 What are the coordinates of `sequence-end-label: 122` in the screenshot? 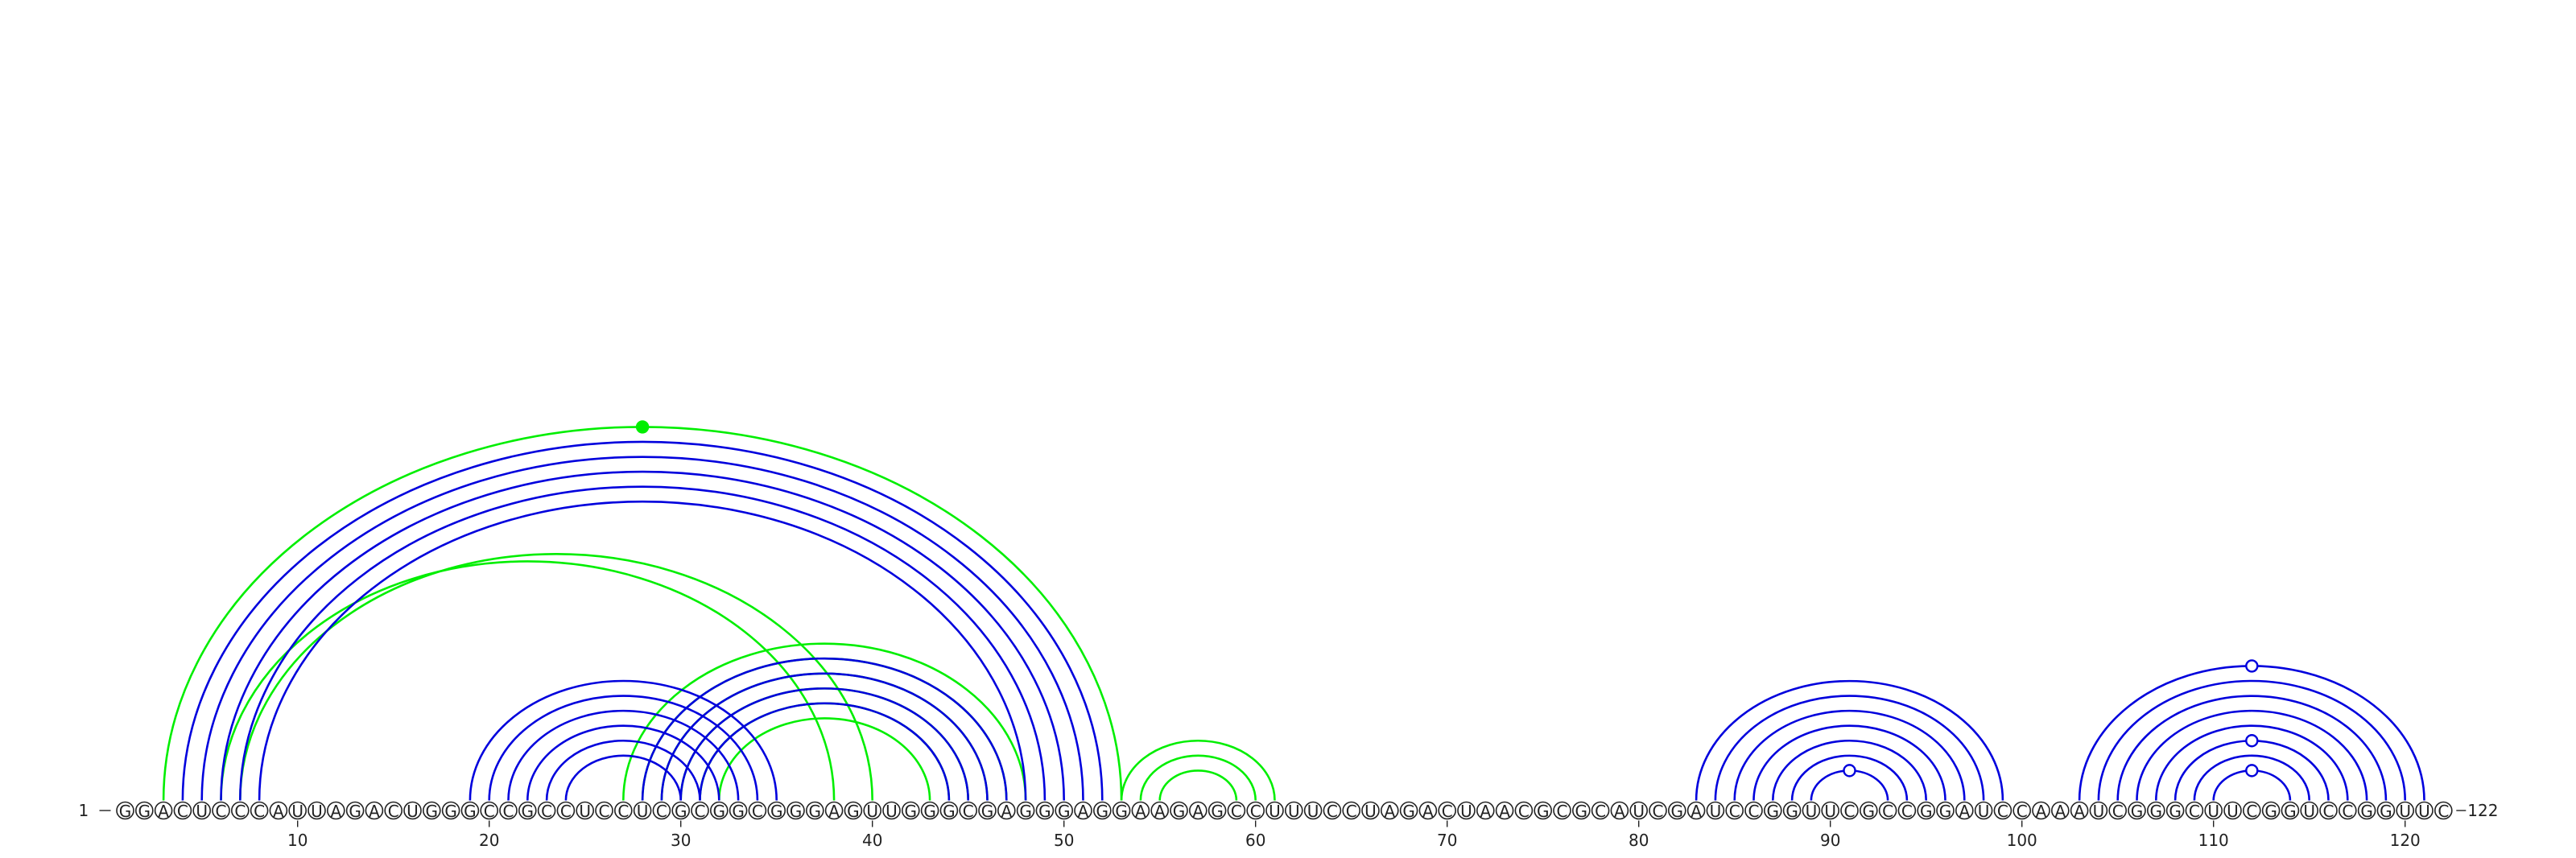 It's located at (2482, 811).